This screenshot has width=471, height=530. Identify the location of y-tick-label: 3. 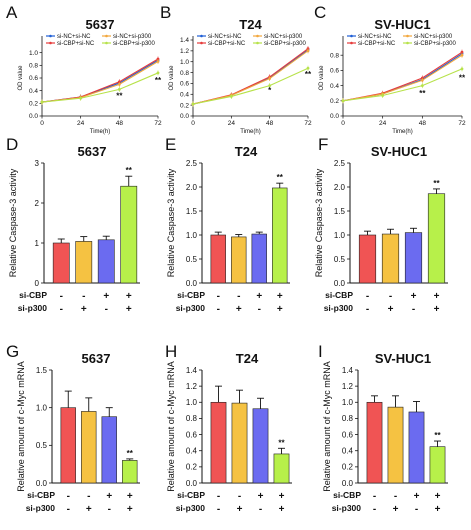
(37, 163).